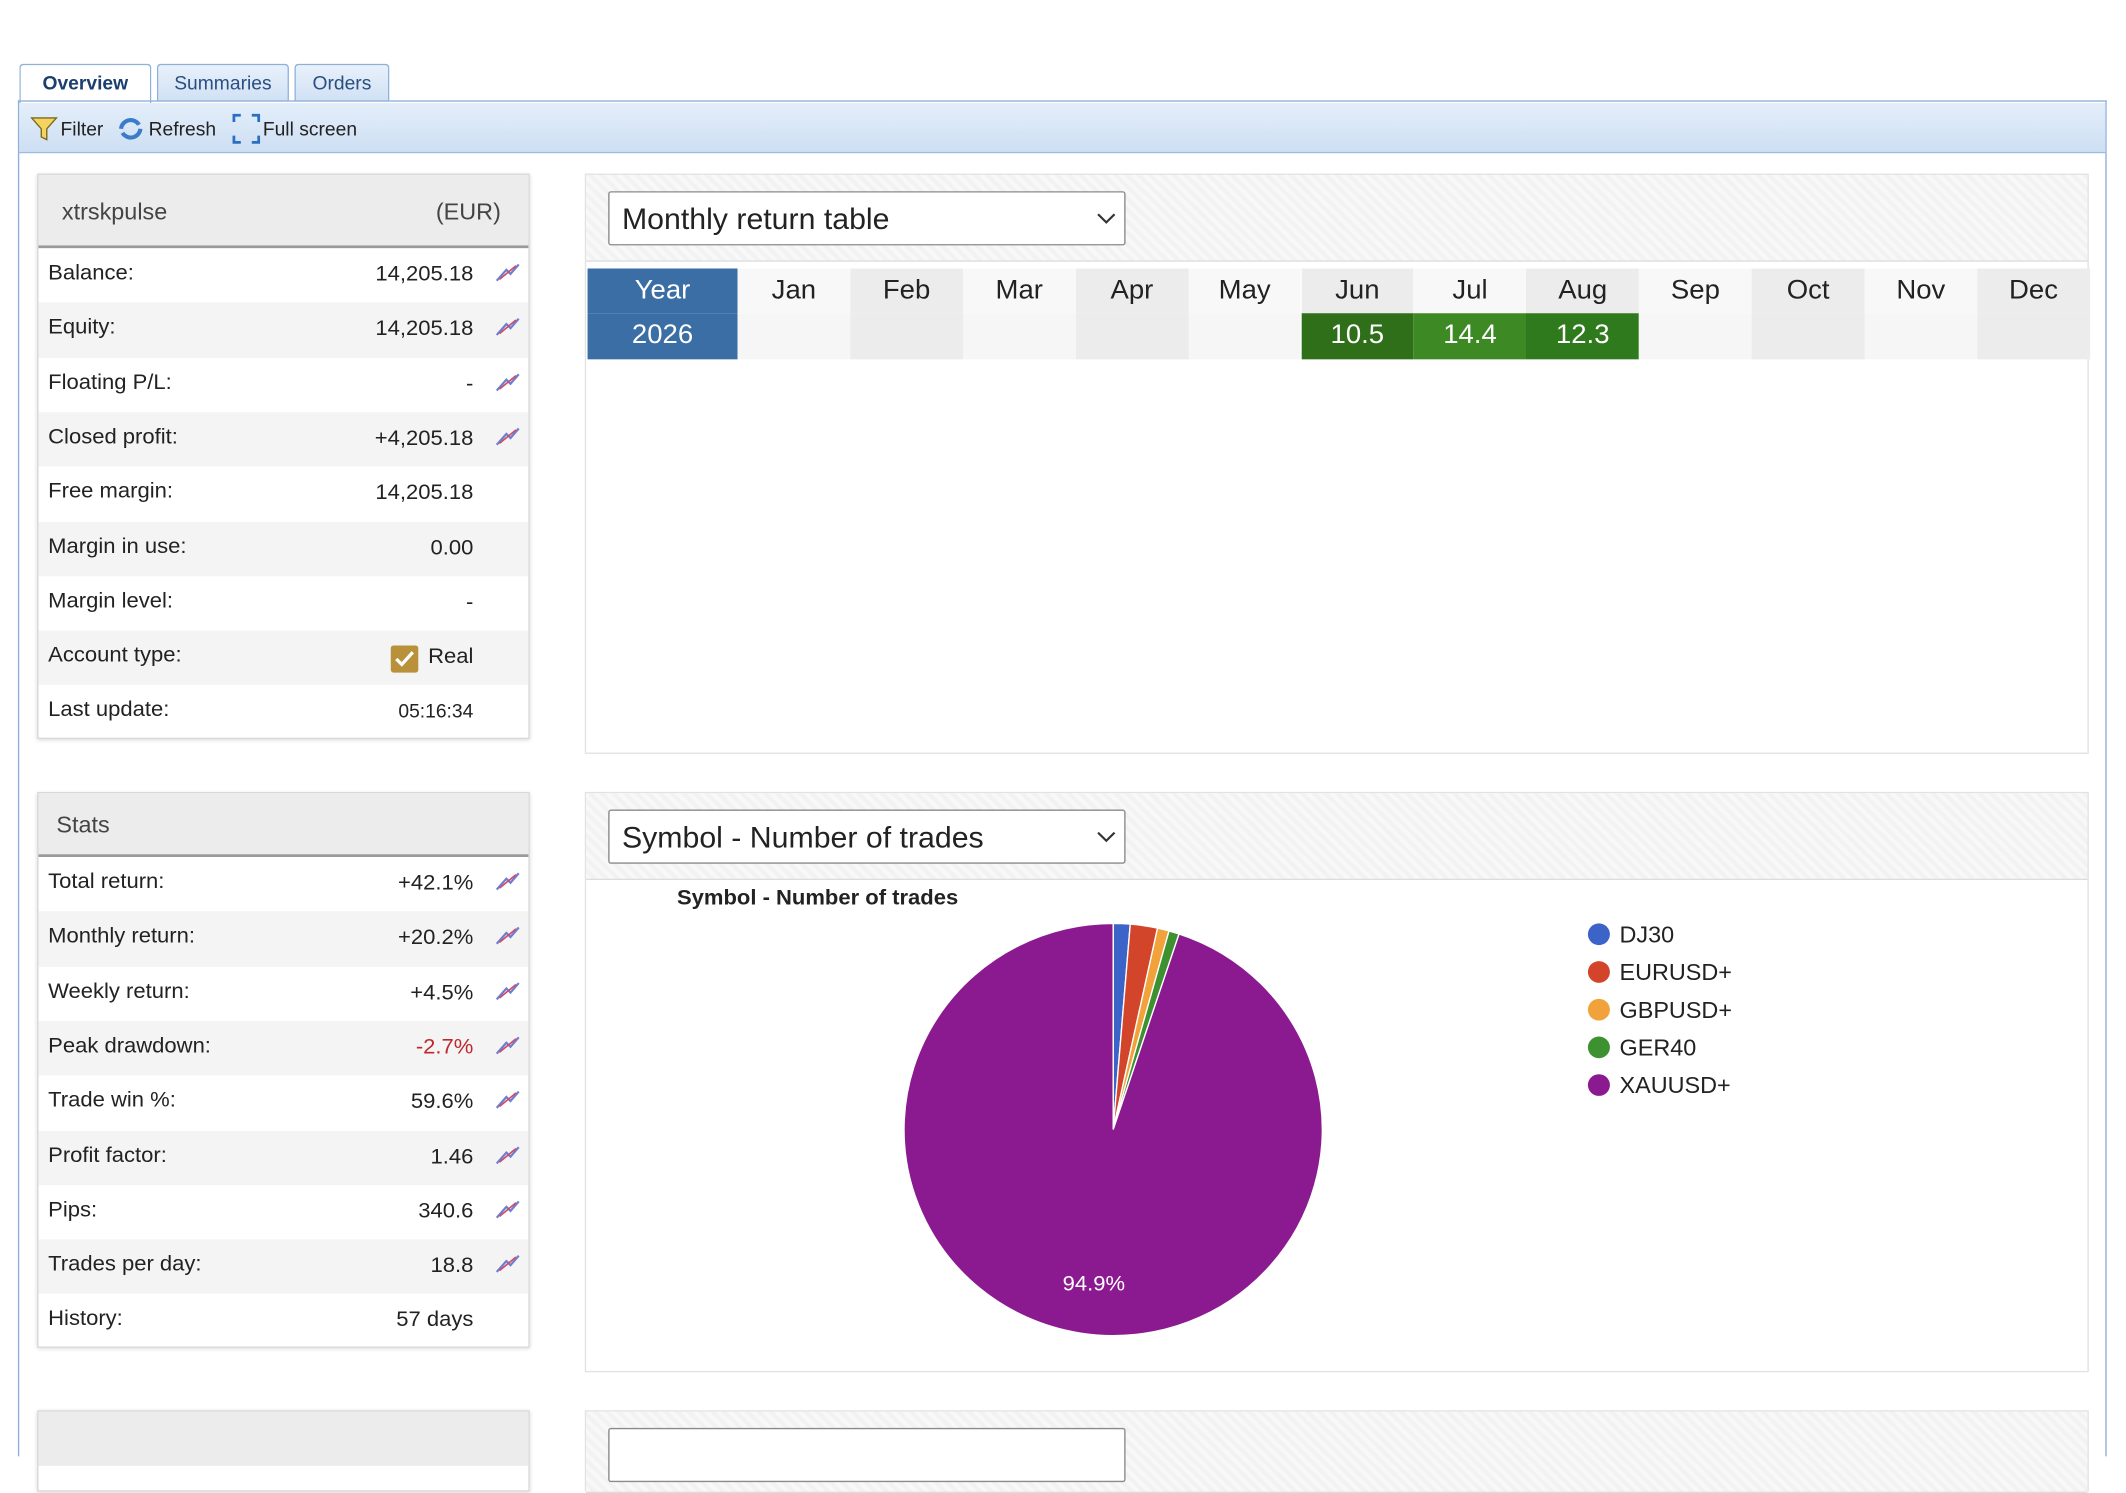 The height and width of the screenshot is (1493, 2126). What do you see at coordinates (83, 825) in the screenshot?
I see `stats-title: Stats` at bounding box center [83, 825].